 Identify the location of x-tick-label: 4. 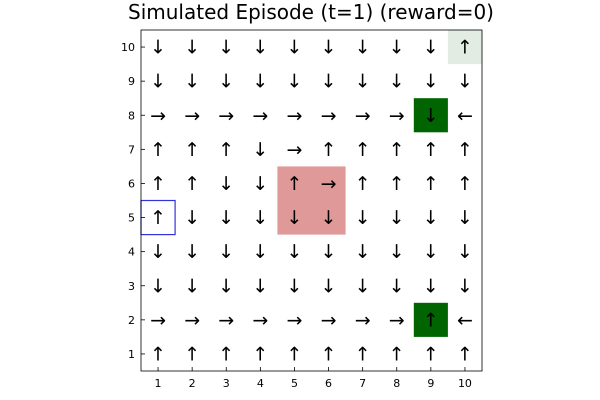
(260, 383).